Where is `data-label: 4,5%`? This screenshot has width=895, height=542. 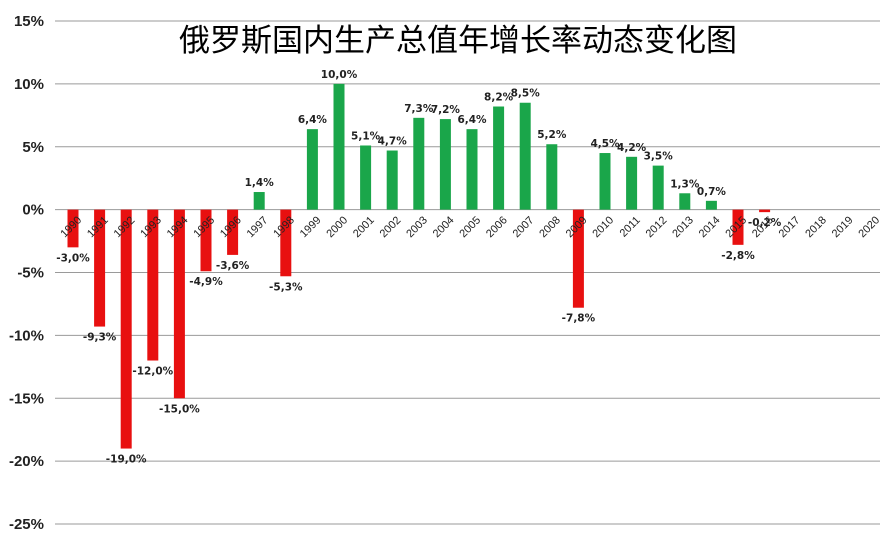
data-label: 4,5% is located at coordinates (605, 144).